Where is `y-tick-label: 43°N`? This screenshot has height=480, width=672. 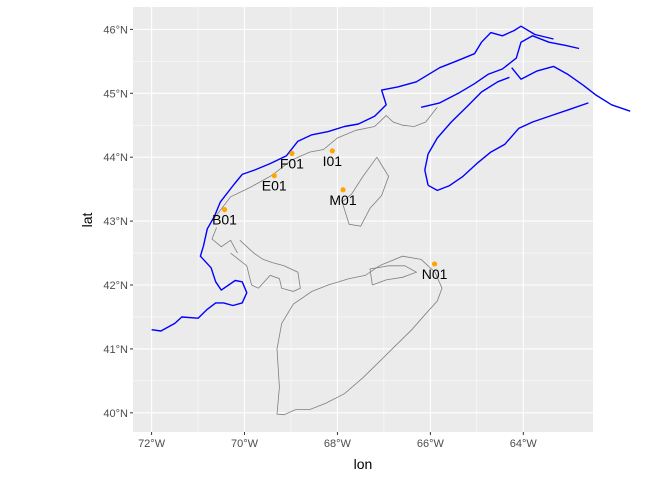
y-tick-label: 43°N is located at coordinates (115, 222).